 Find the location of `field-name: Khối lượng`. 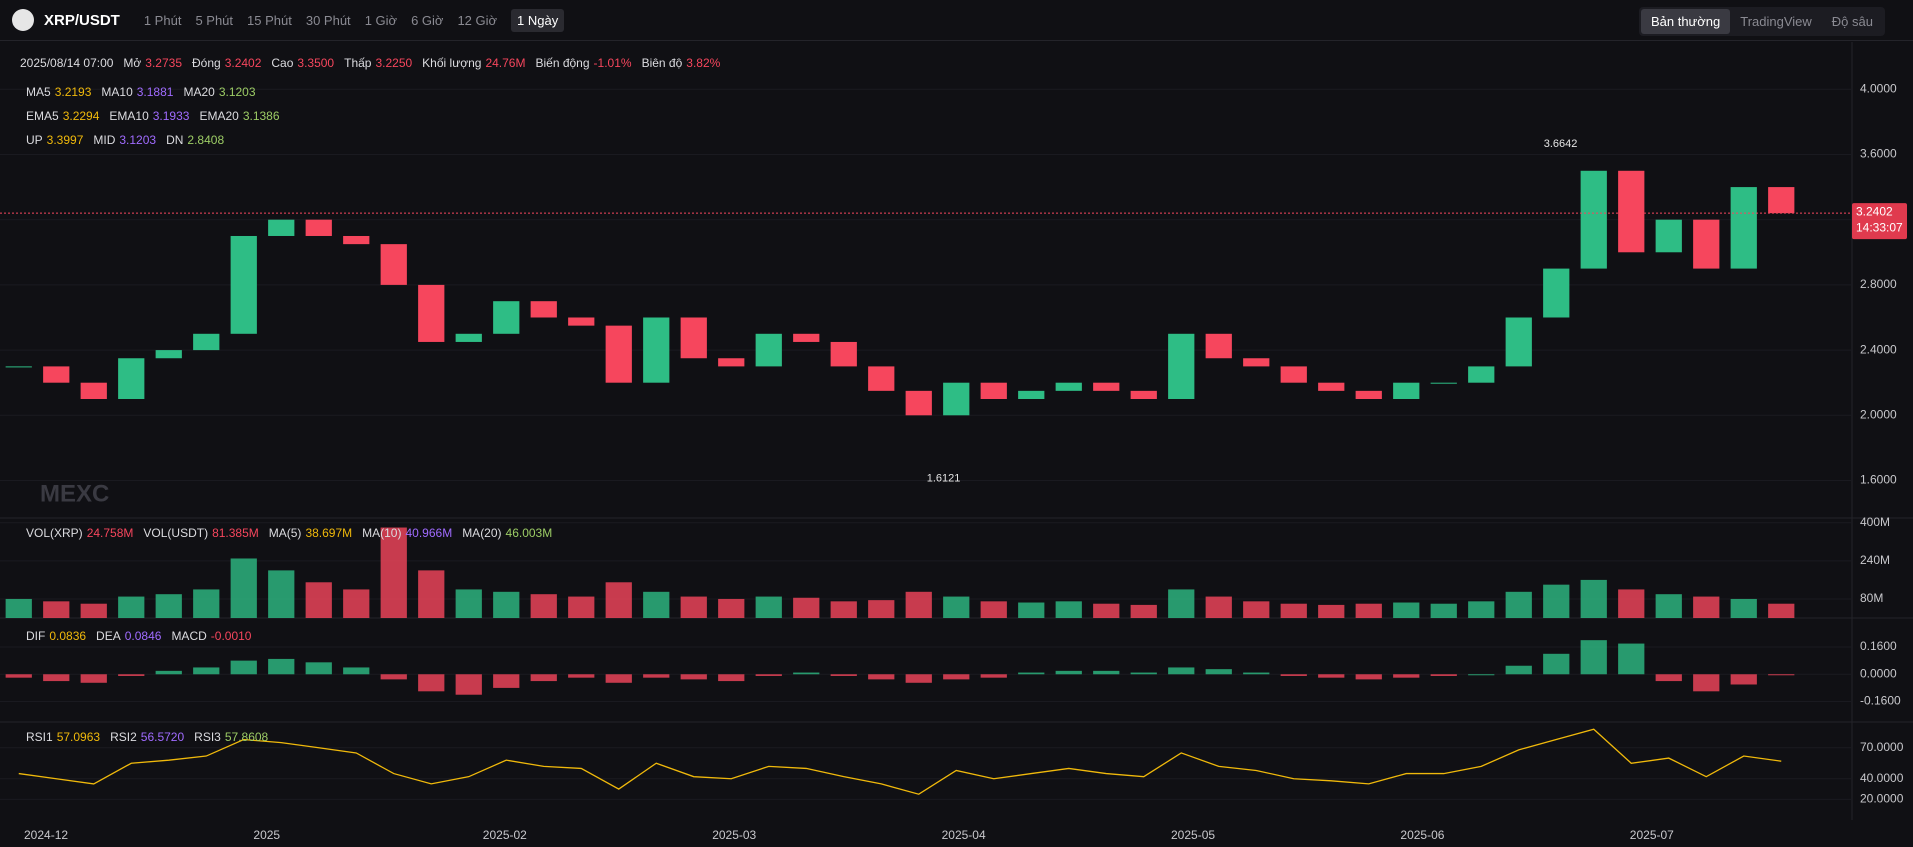

field-name: Khối lượng is located at coordinates (452, 63).